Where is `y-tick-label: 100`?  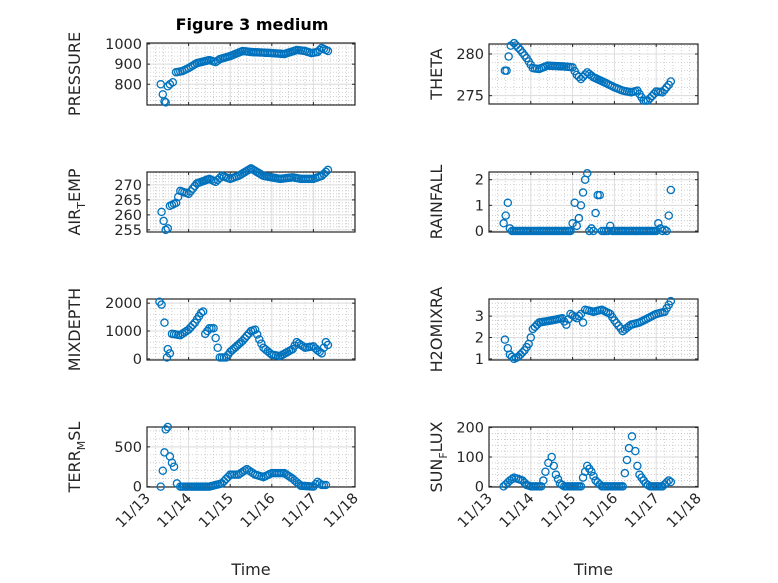
y-tick-label: 100 is located at coordinates (470, 458).